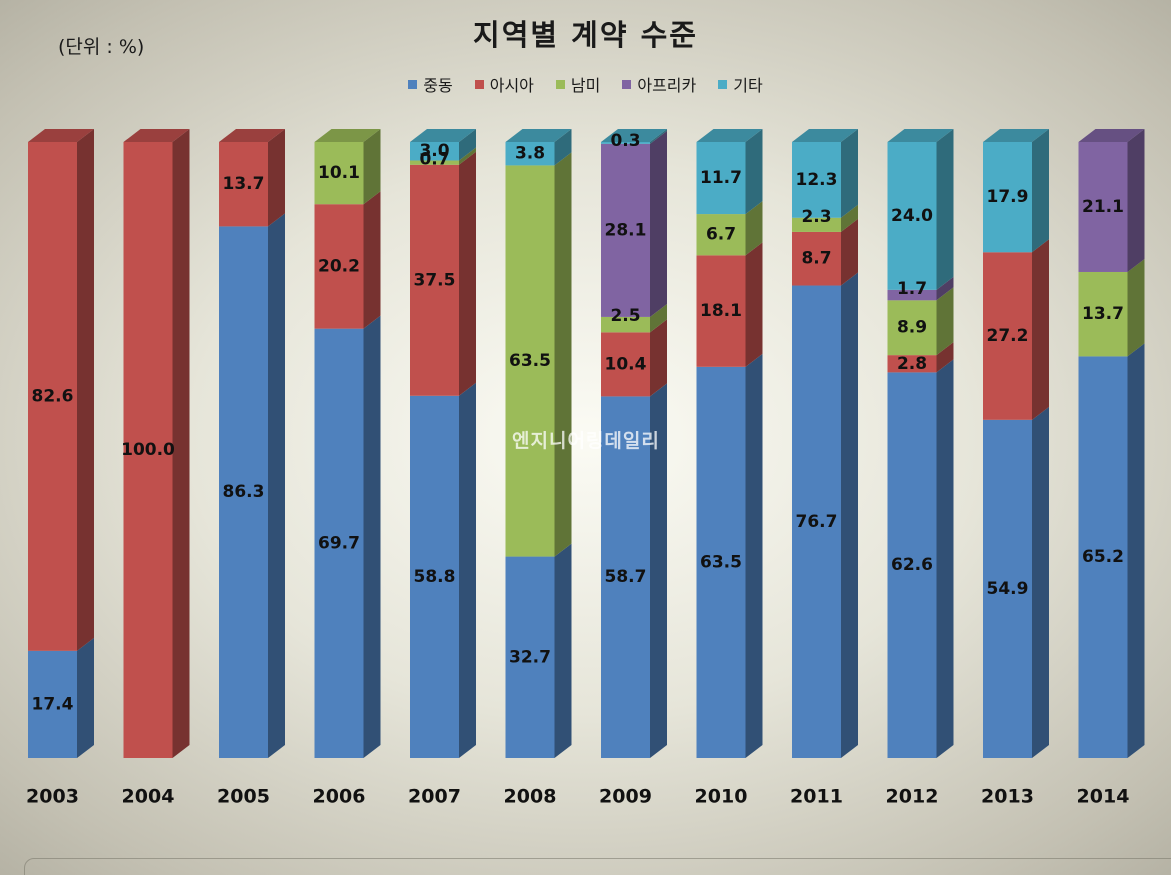  I want to click on bar-side-other-2013, so click(1040, 191).